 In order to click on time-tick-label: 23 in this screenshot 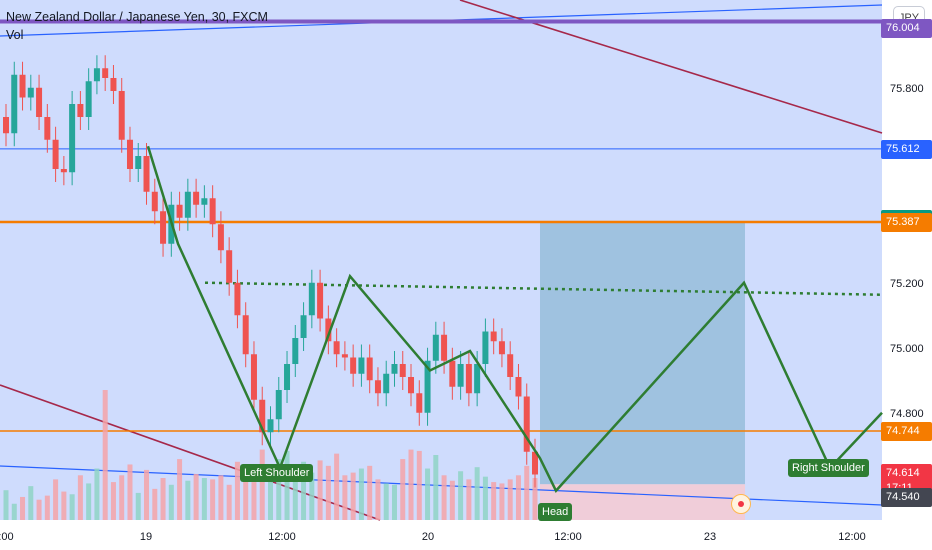, I will do `click(710, 537)`.